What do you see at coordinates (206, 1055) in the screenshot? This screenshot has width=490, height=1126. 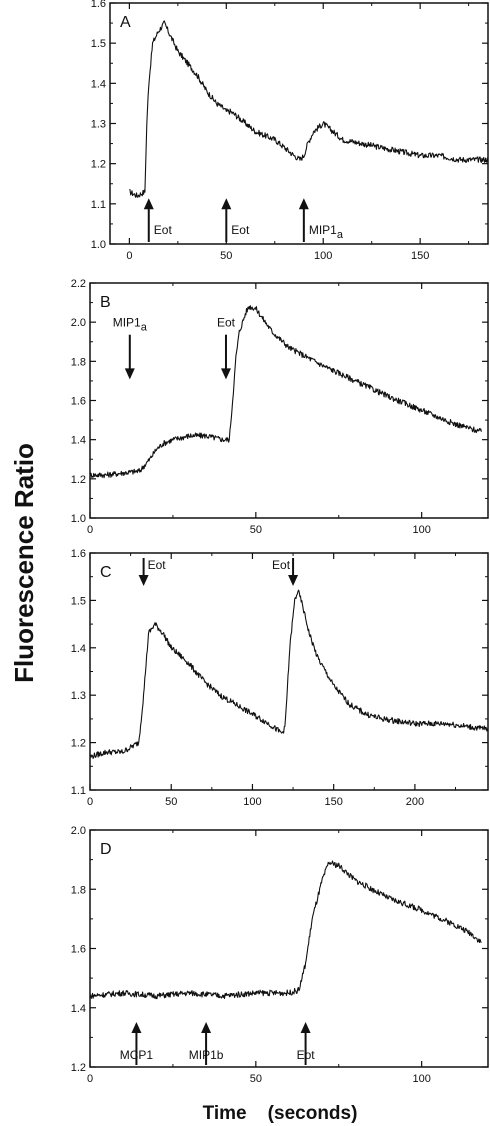 I see `stimulus-label: MIP1b` at bounding box center [206, 1055].